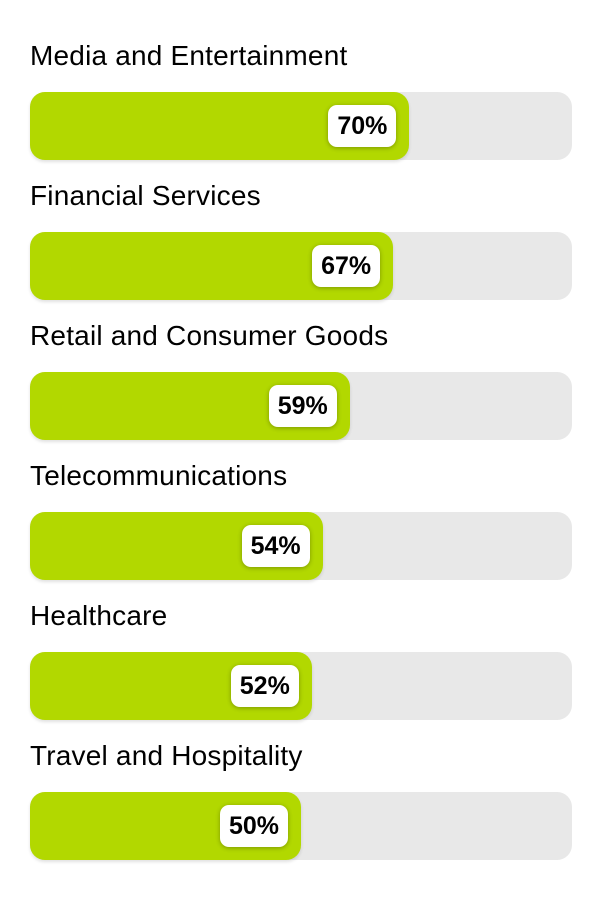 Image resolution: width=600 pixels, height=900 pixels. Describe the element at coordinates (189, 55) in the screenshot. I see `category-label: Media and Entertainment` at that location.